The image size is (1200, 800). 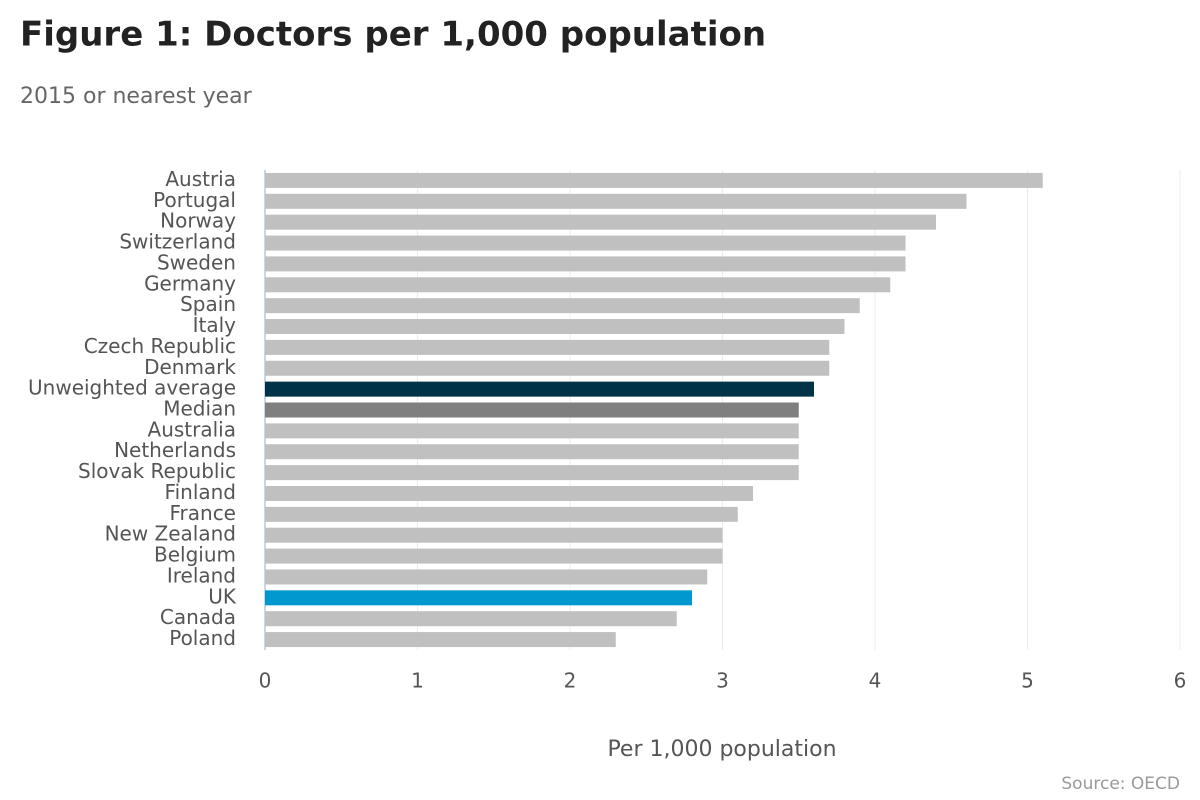 I want to click on chart-title: Figure 1: Doctors per 1,000 population, so click(x=393, y=35).